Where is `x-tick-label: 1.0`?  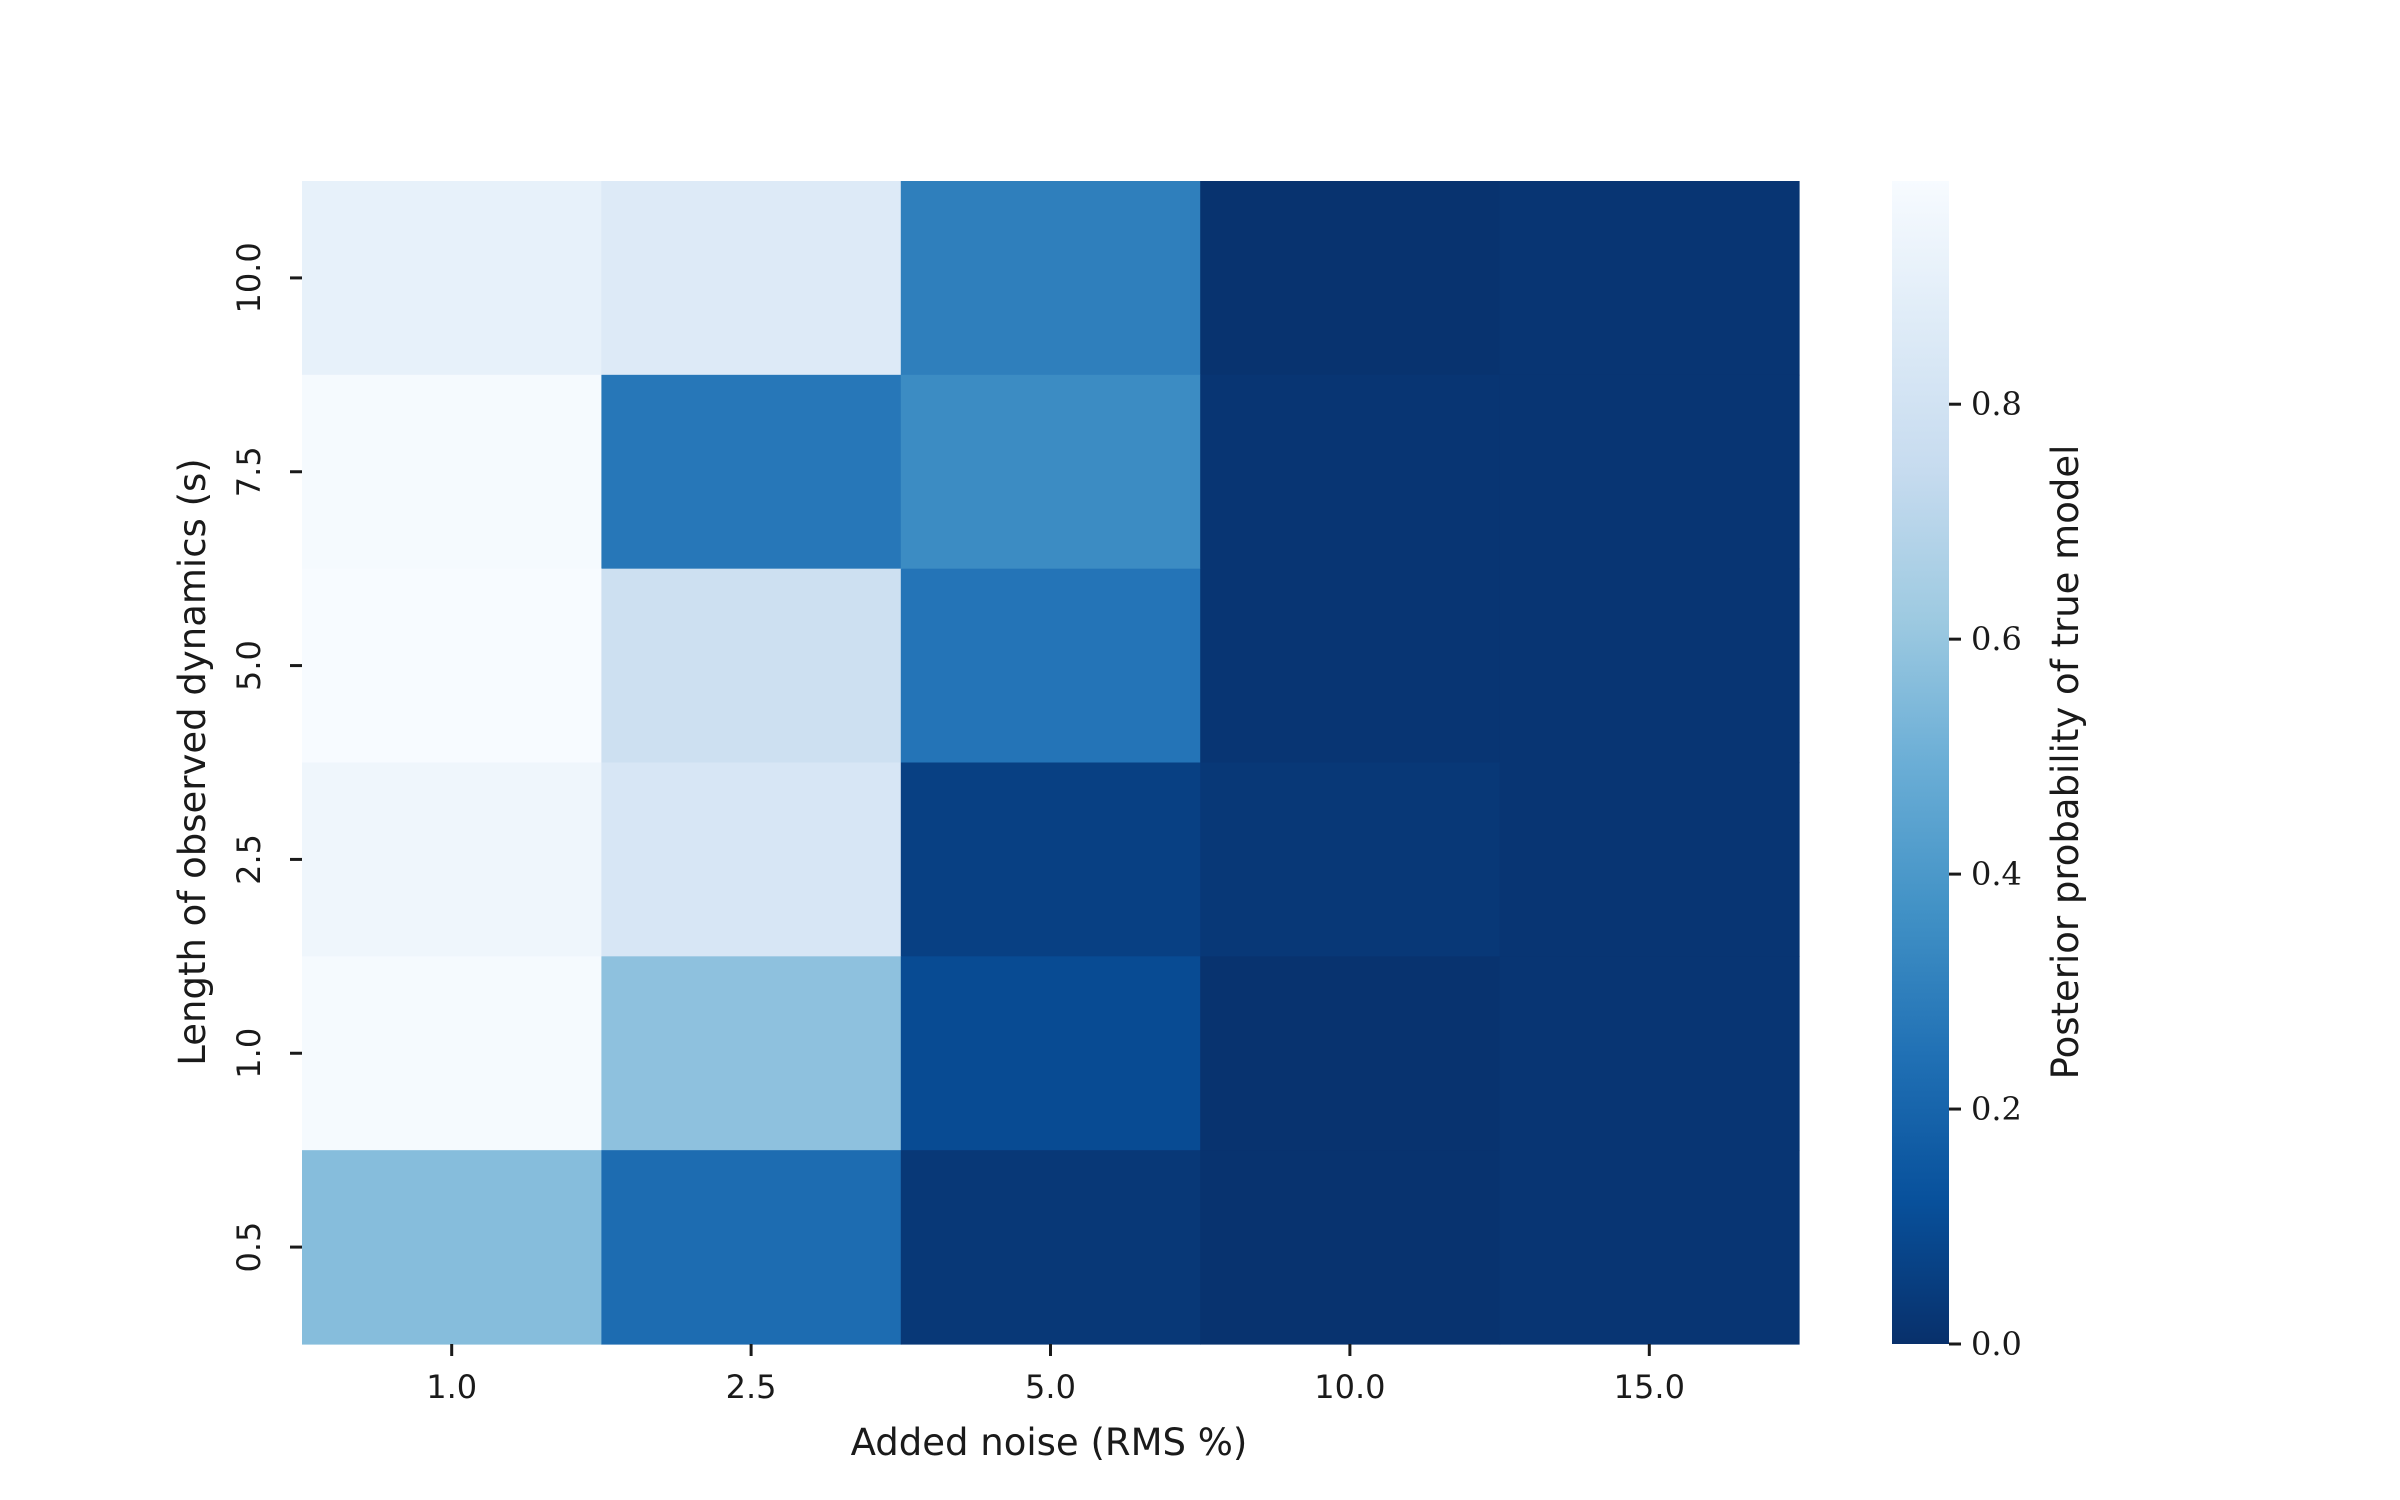
x-tick-label: 1.0 is located at coordinates (451, 1387).